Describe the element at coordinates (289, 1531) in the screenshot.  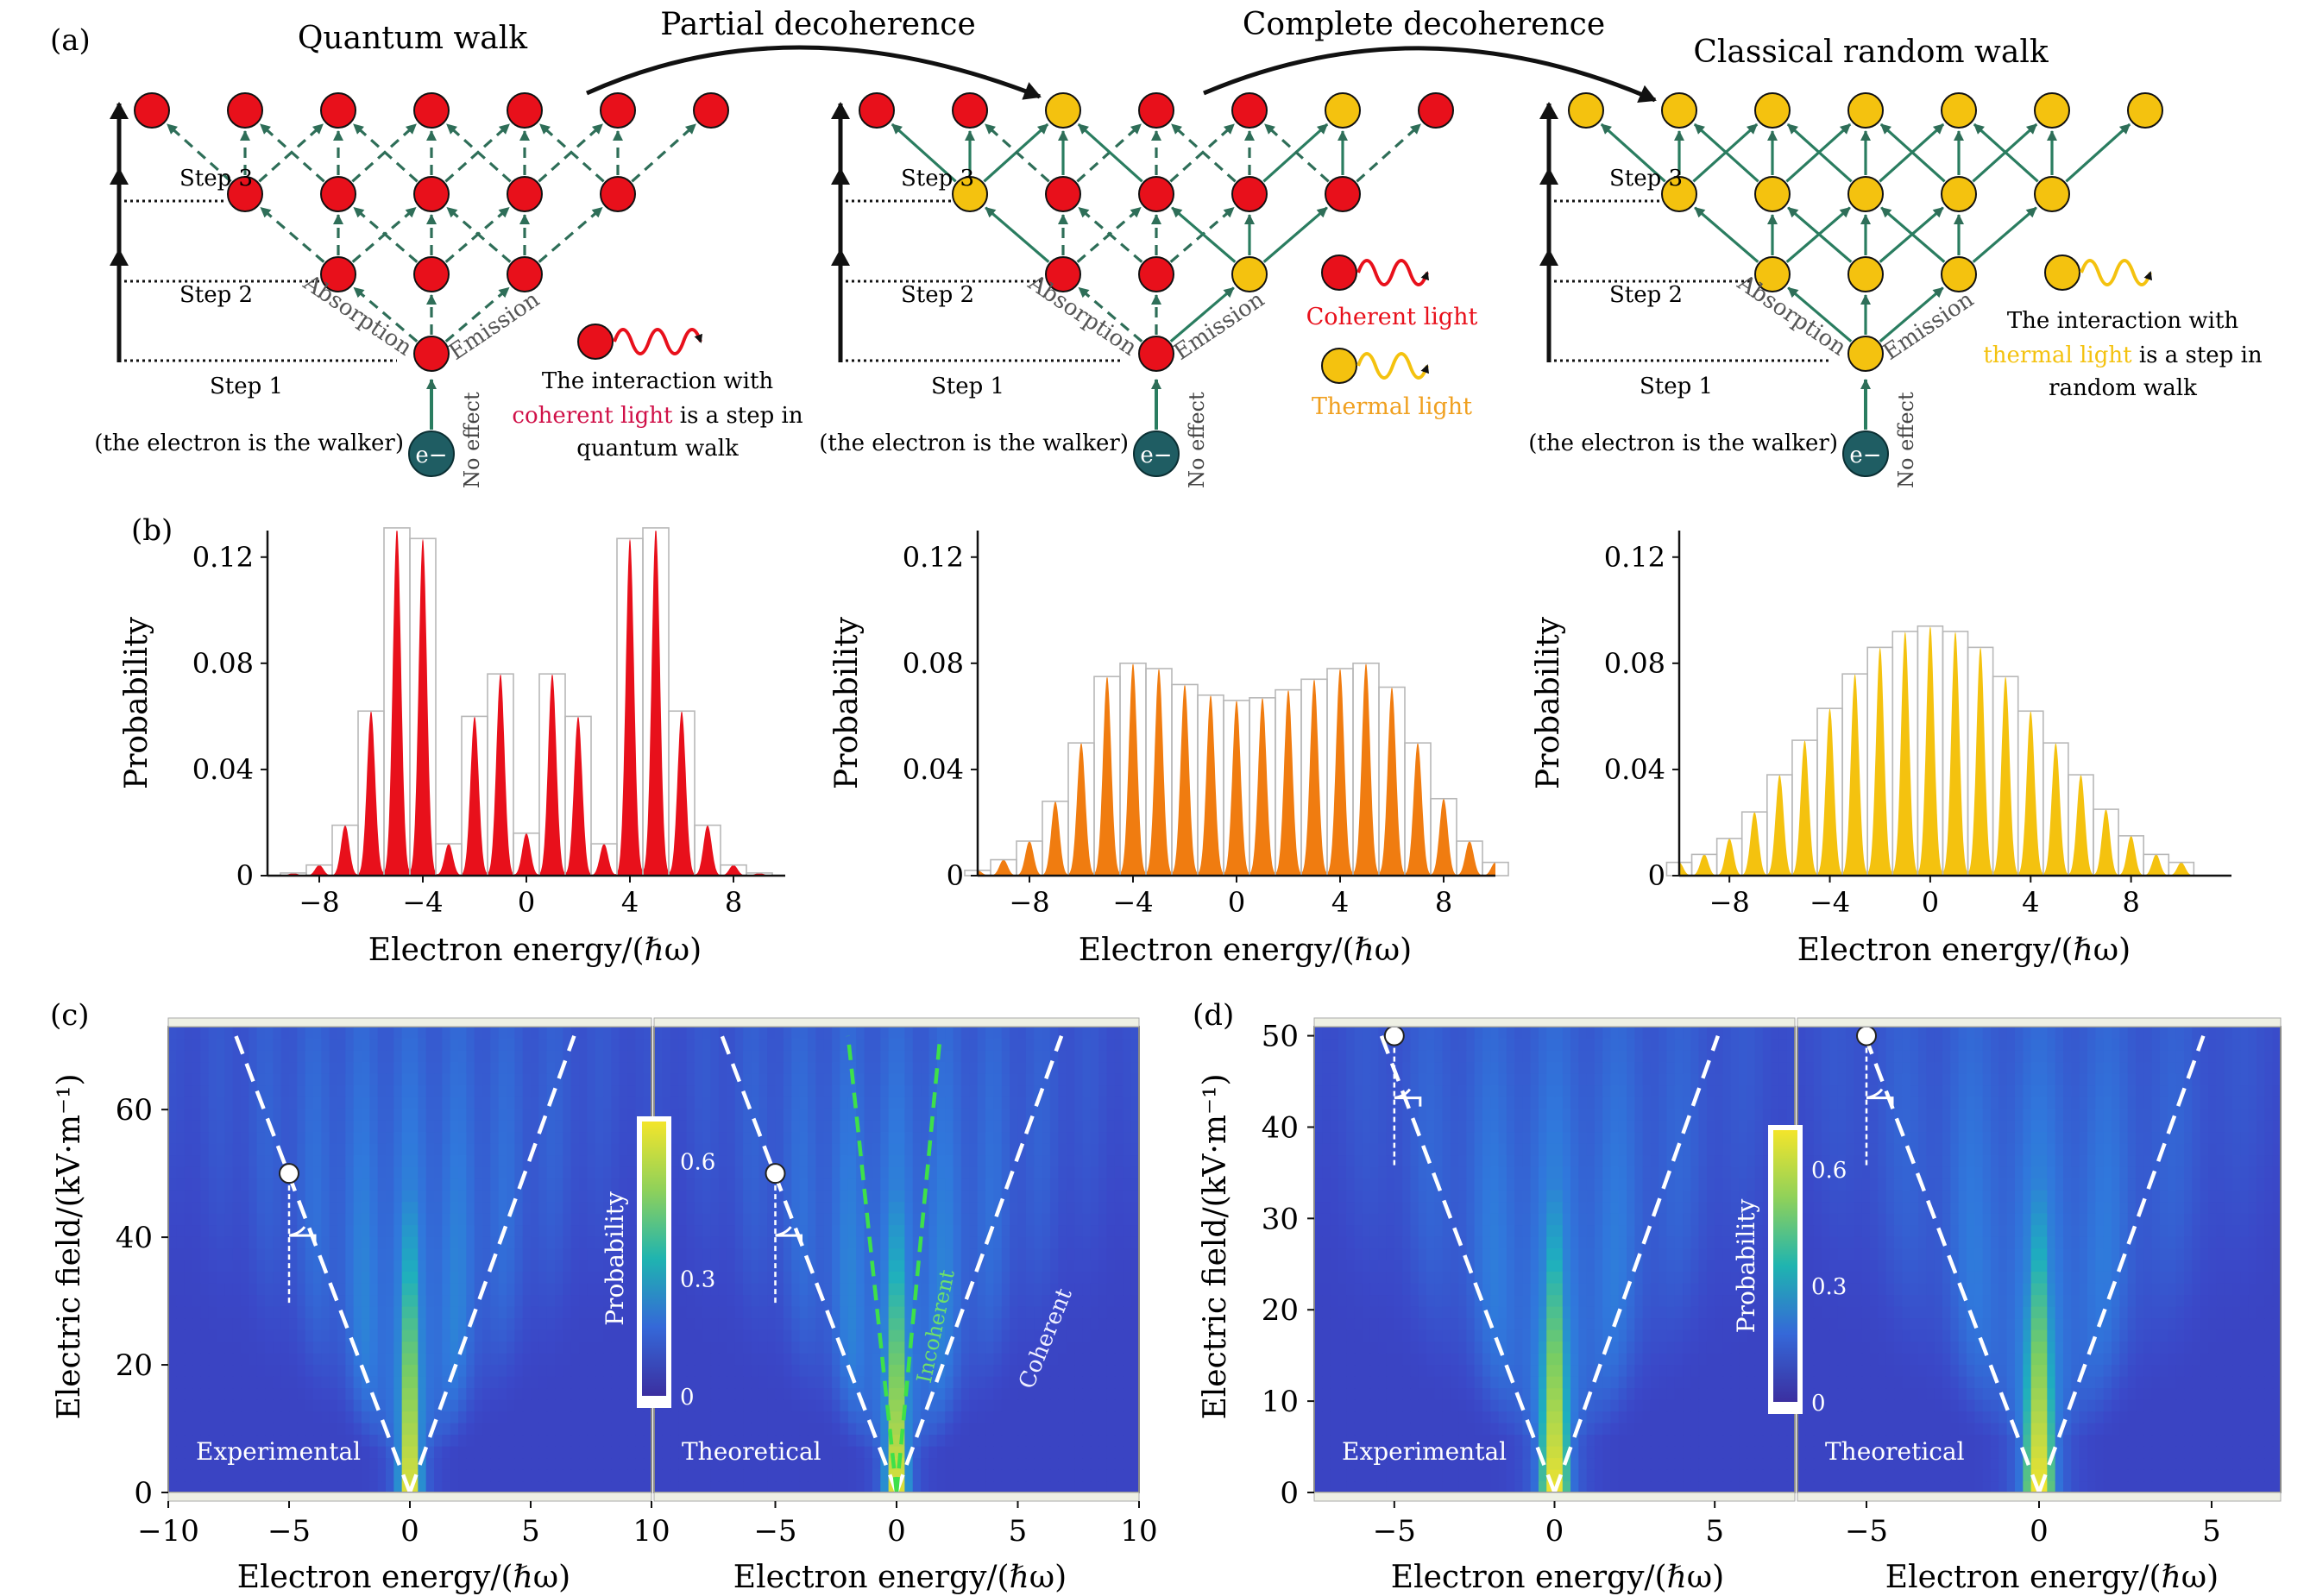
I see `x-tick-label: −5` at that location.